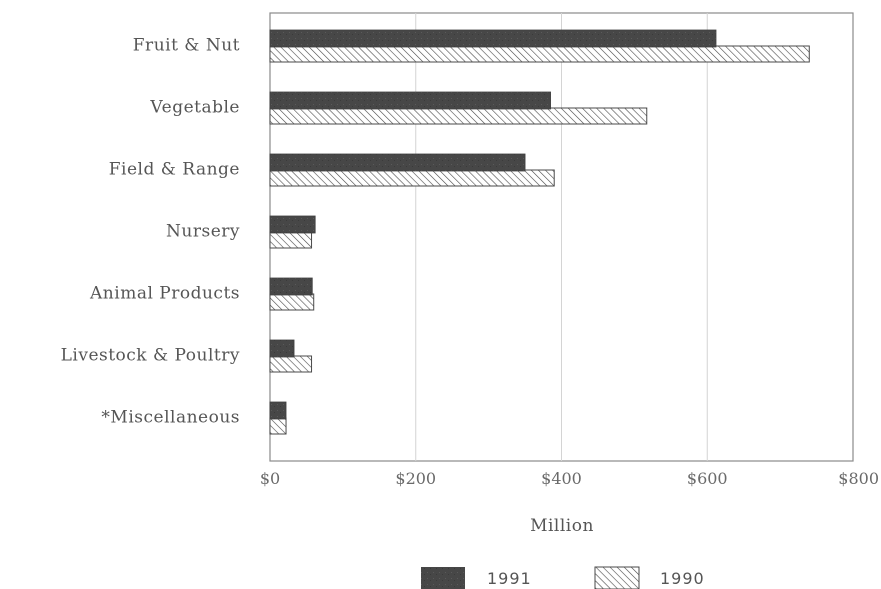  I want to click on x-tick-label: $400, so click(561, 478).